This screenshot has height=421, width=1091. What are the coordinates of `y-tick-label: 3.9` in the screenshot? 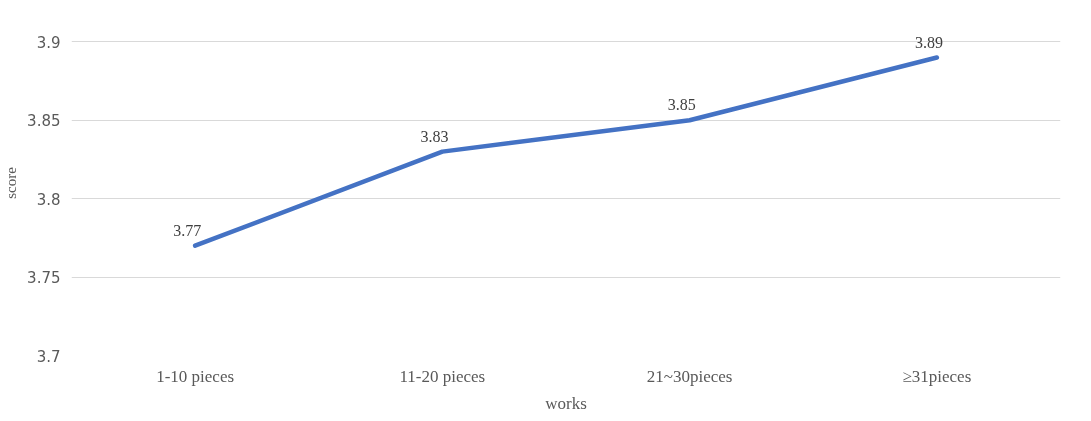 It's located at (48, 42).